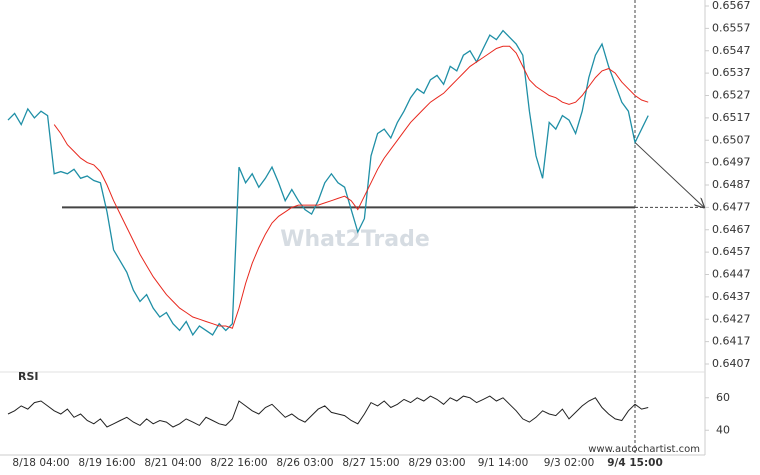  What do you see at coordinates (304, 463) in the screenshot?
I see `x-tick-label: 8/26 03:00` at bounding box center [304, 463].